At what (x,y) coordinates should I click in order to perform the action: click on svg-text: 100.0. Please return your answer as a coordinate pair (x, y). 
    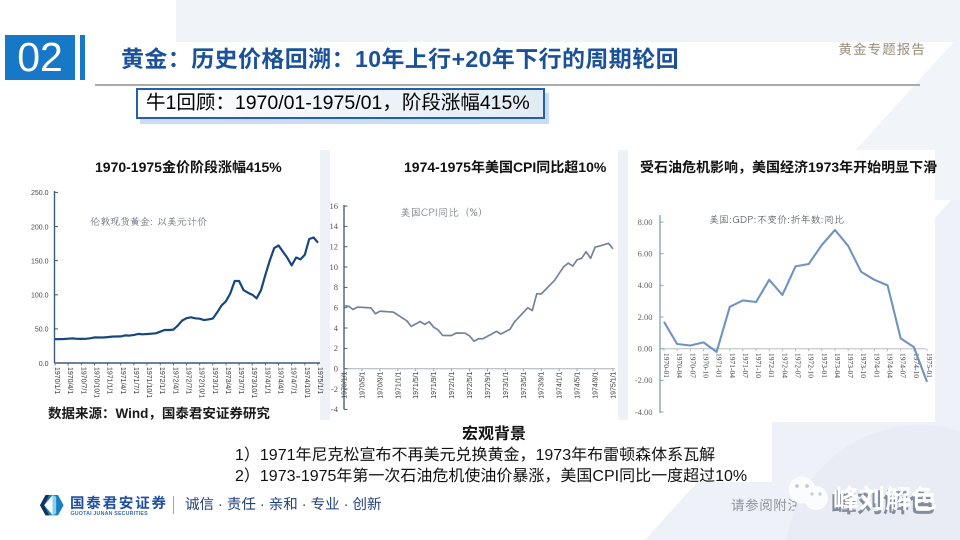
    Looking at the image, I should click on (40, 296).